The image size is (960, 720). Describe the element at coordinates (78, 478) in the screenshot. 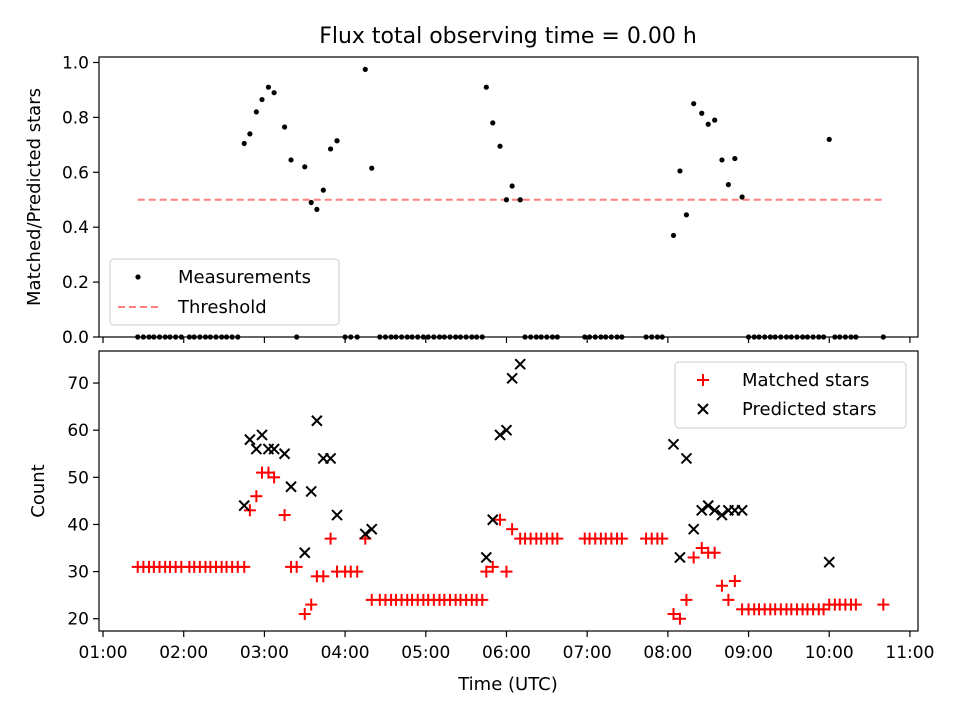

I see `bottom-y-tick-label: 50` at that location.